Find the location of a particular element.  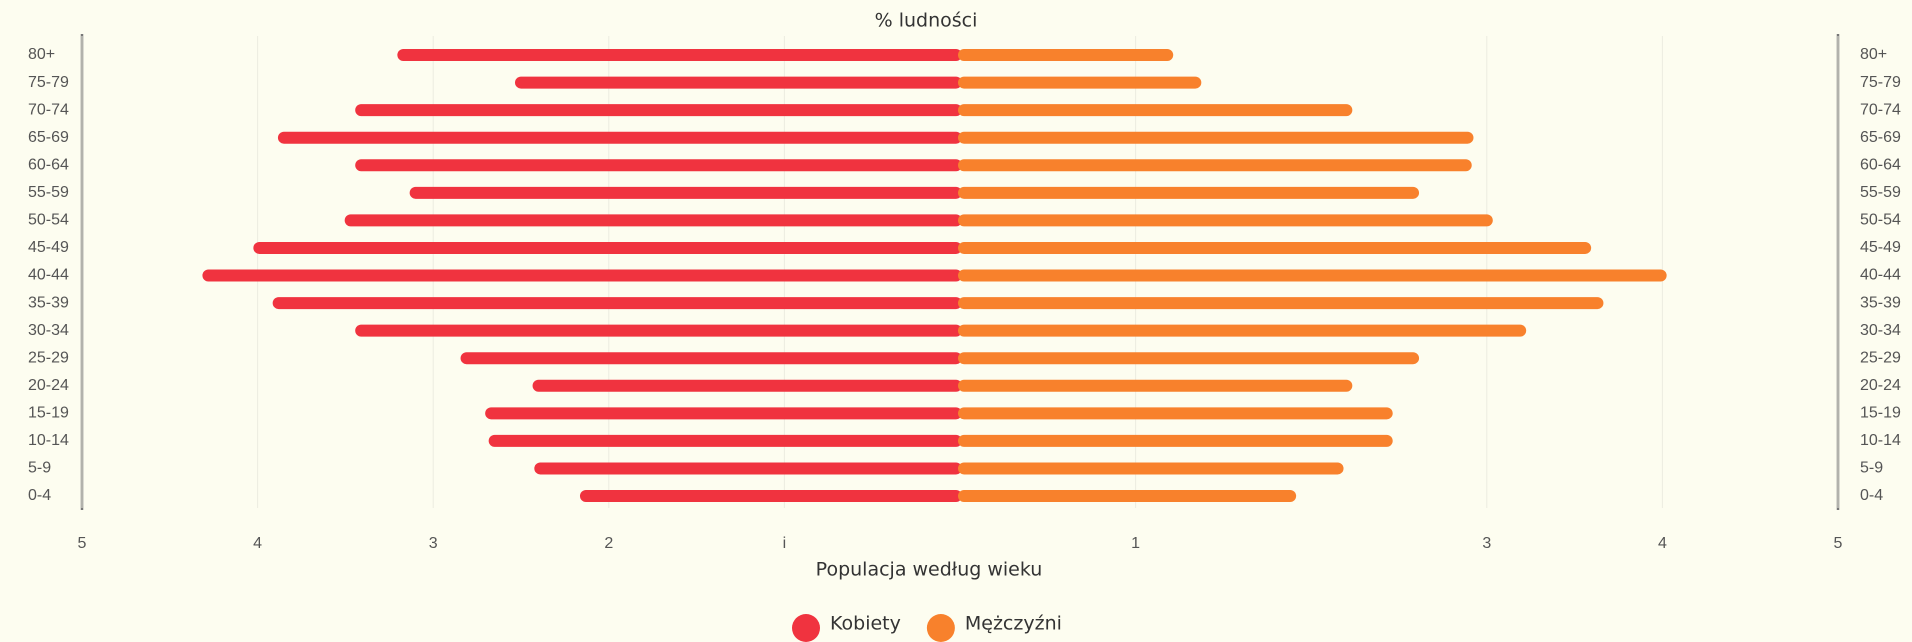

chart-title: % ludności is located at coordinates (926, 21).